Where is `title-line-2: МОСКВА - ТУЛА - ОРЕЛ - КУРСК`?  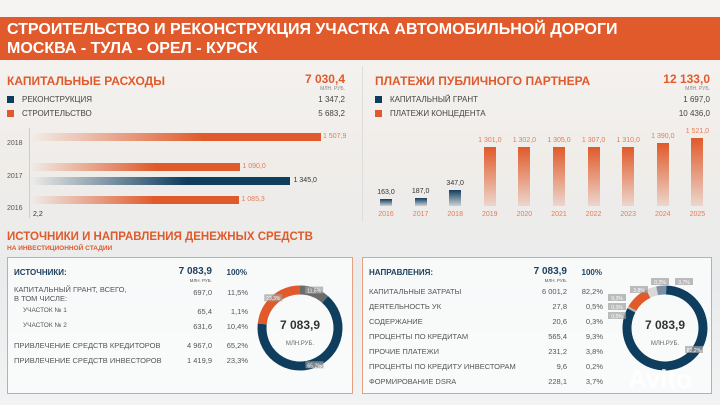 title-line-2: МОСКВА - ТУЛА - ОРЕЛ - КУРСК is located at coordinates (132, 48).